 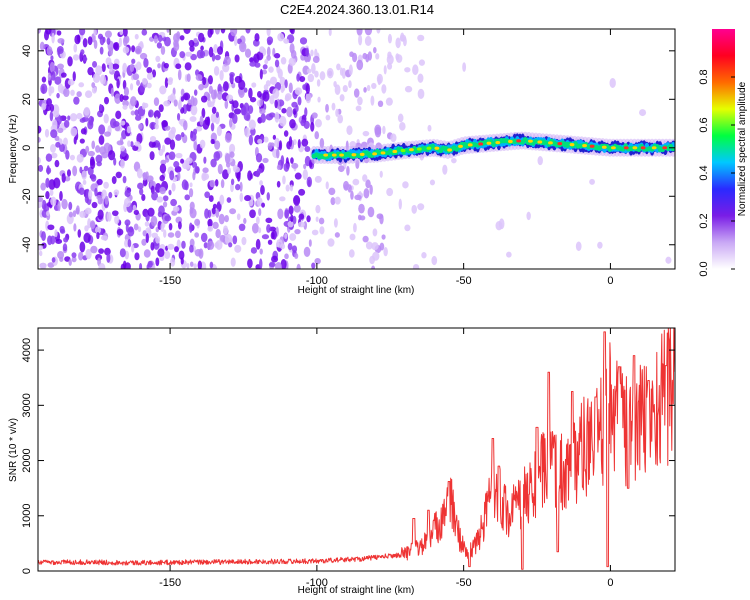 I want to click on spectrogram-signal-band, so click(x=492, y=148).